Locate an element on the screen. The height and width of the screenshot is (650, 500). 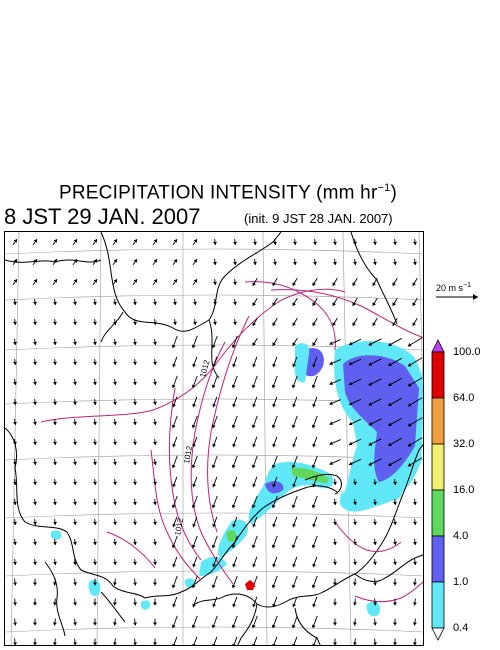
reference-vector-arrow is located at coordinates (457, 297).